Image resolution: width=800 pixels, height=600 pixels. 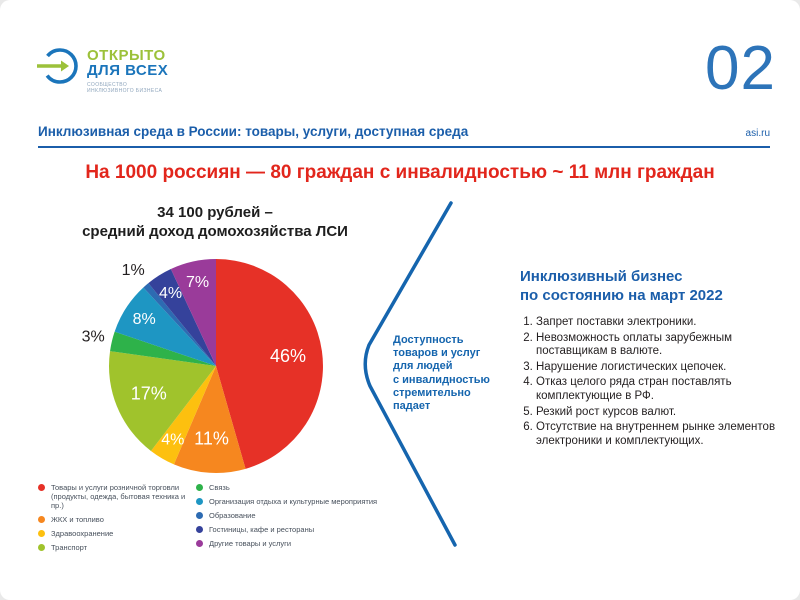 I want to click on legend-label: Транспорт, so click(x=69, y=547).